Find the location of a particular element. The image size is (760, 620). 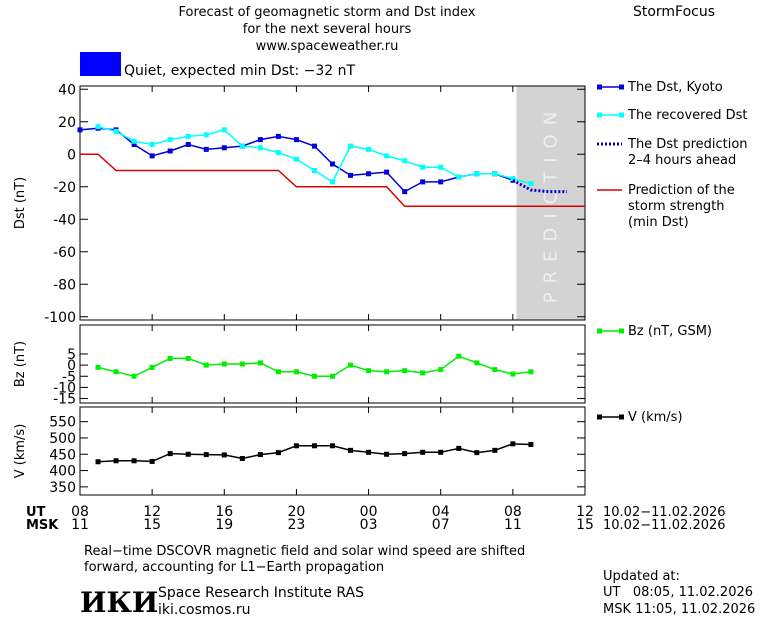

y-tick-label: 40 is located at coordinates (67, 90).